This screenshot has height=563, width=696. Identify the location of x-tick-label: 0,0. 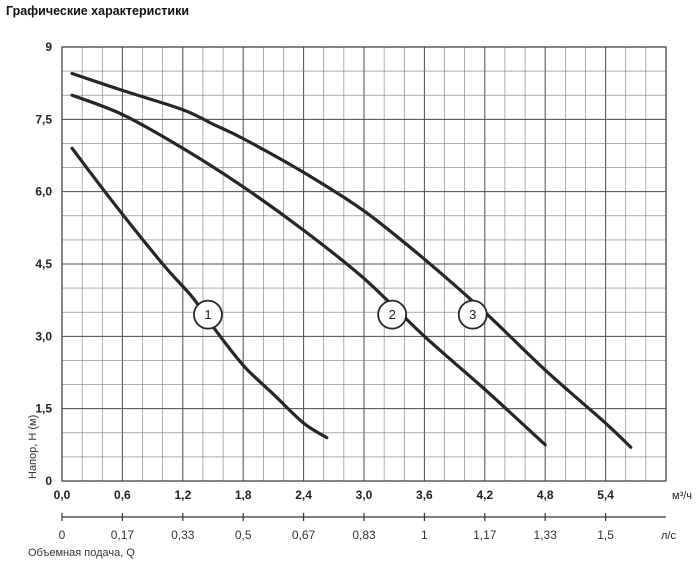
(62, 495).